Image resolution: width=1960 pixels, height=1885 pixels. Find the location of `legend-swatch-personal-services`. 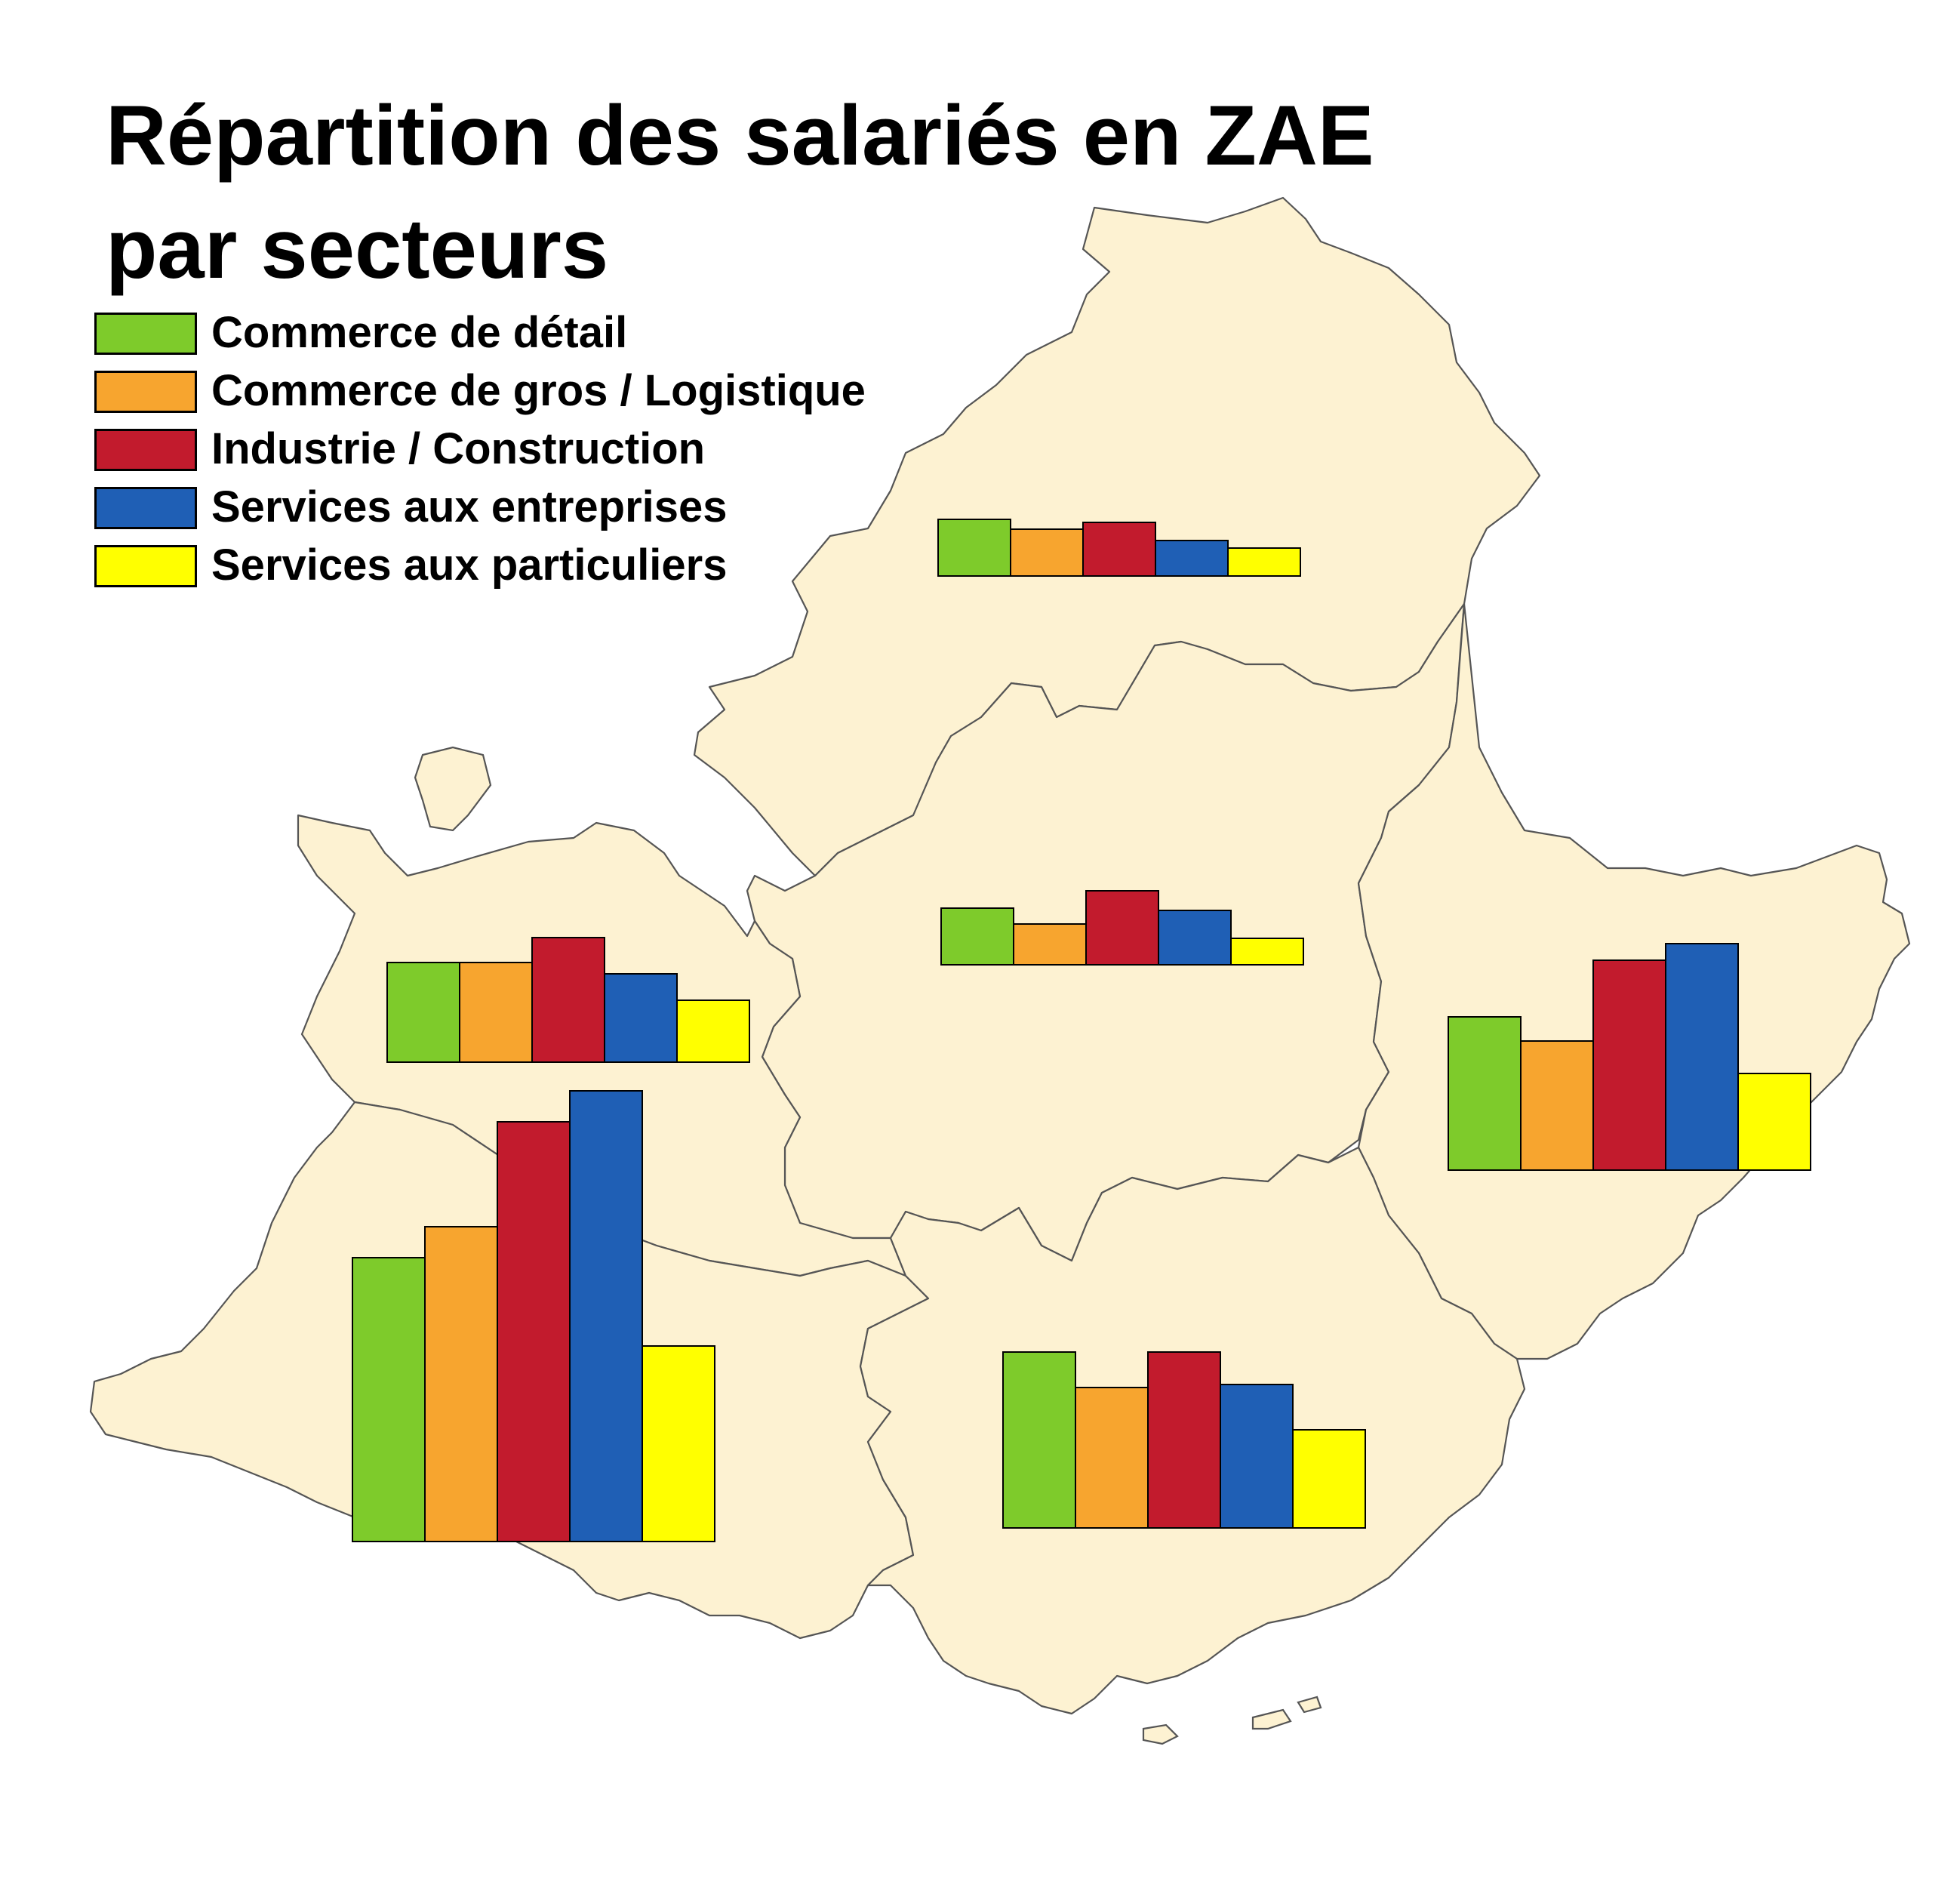

legend-swatch-personal-services is located at coordinates (145, 566).